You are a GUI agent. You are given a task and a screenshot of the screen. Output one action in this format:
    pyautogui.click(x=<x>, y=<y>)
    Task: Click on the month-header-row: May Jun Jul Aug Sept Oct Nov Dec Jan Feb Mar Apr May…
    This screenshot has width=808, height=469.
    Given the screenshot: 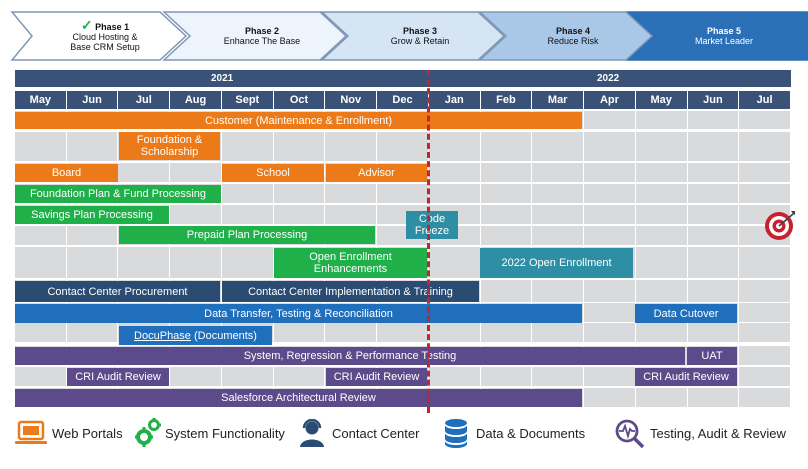 What is the action you would take?
    pyautogui.click(x=403, y=100)
    